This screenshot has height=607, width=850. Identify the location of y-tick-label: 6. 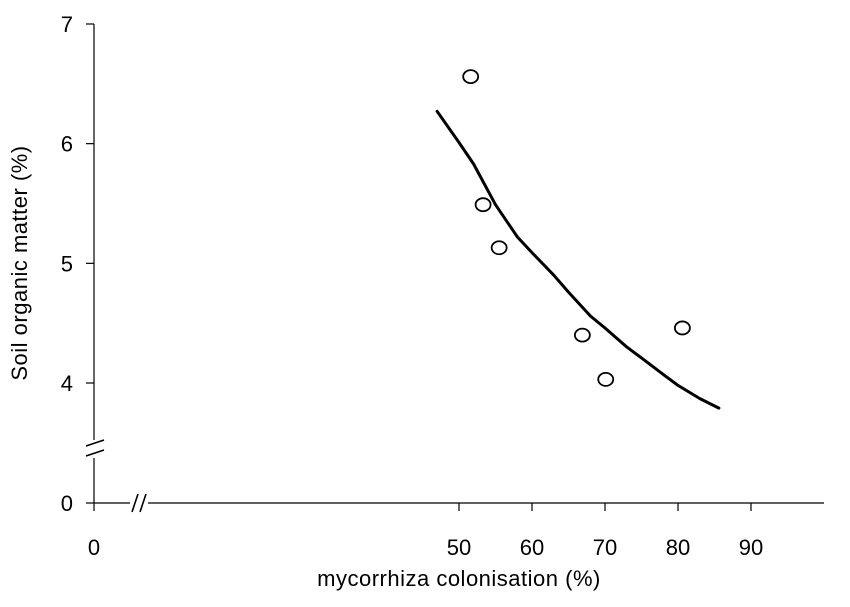
(67, 144).